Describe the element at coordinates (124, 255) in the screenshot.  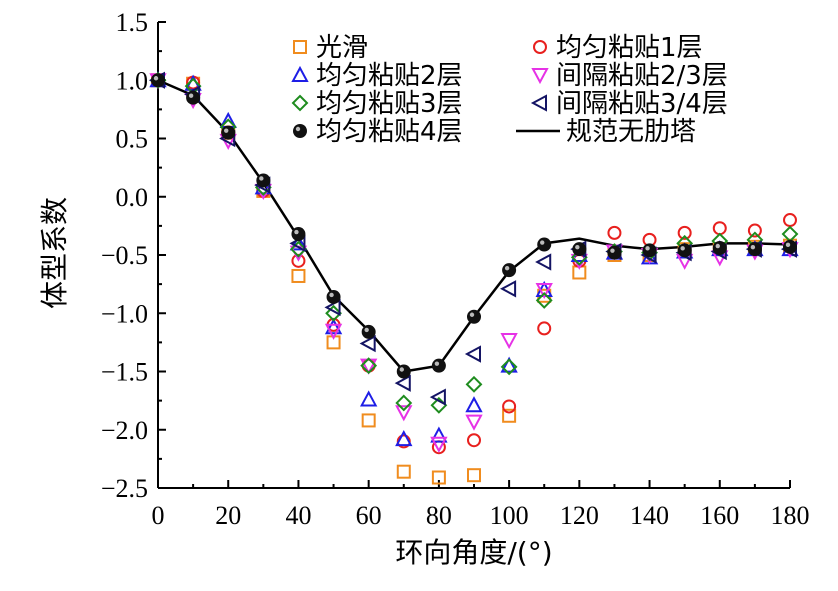
I see `y-tick-label: −0.5` at that location.